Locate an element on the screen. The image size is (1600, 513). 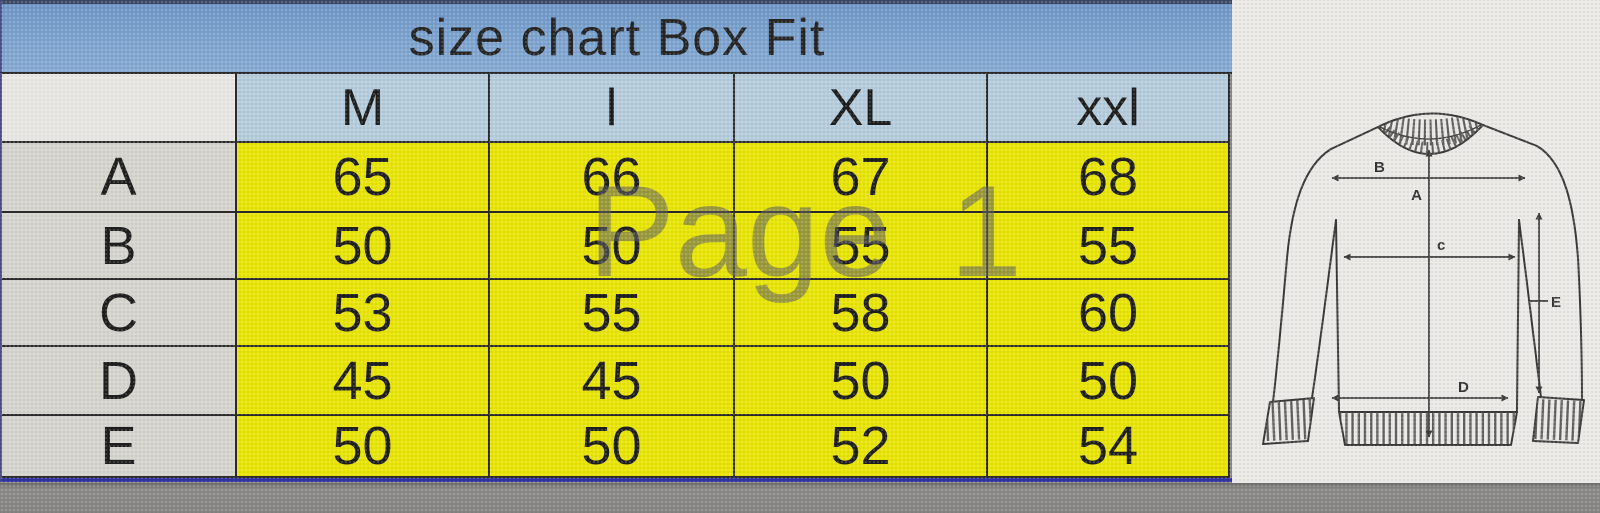
column-header-xl: XL is located at coordinates (861, 108).